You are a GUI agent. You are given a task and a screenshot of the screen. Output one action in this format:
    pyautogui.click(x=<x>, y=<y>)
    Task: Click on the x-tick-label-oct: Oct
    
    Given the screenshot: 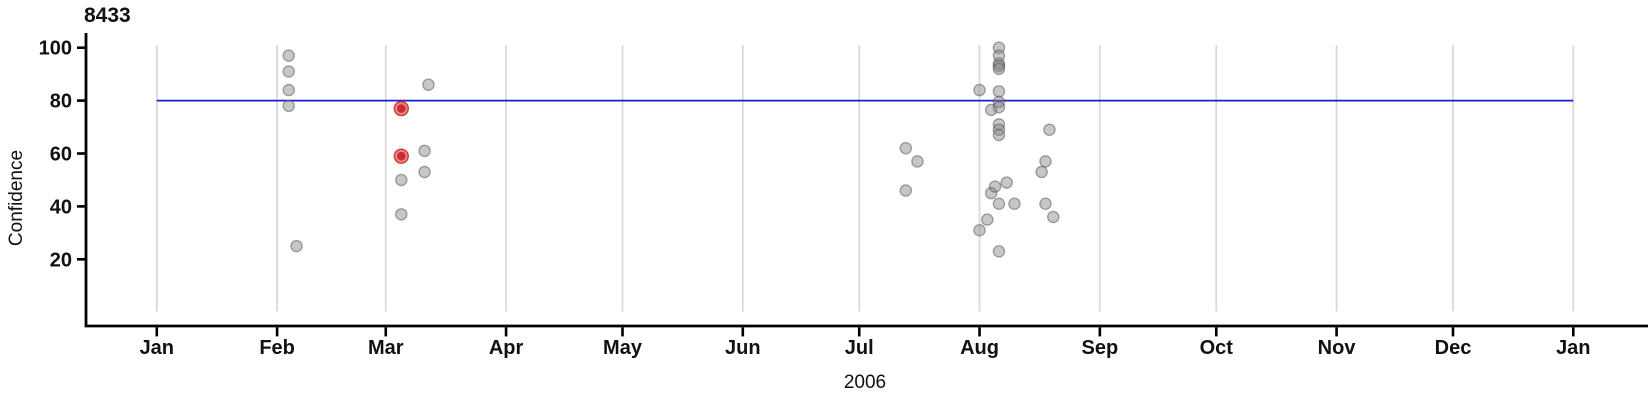 What is the action you would take?
    pyautogui.click(x=1217, y=348)
    